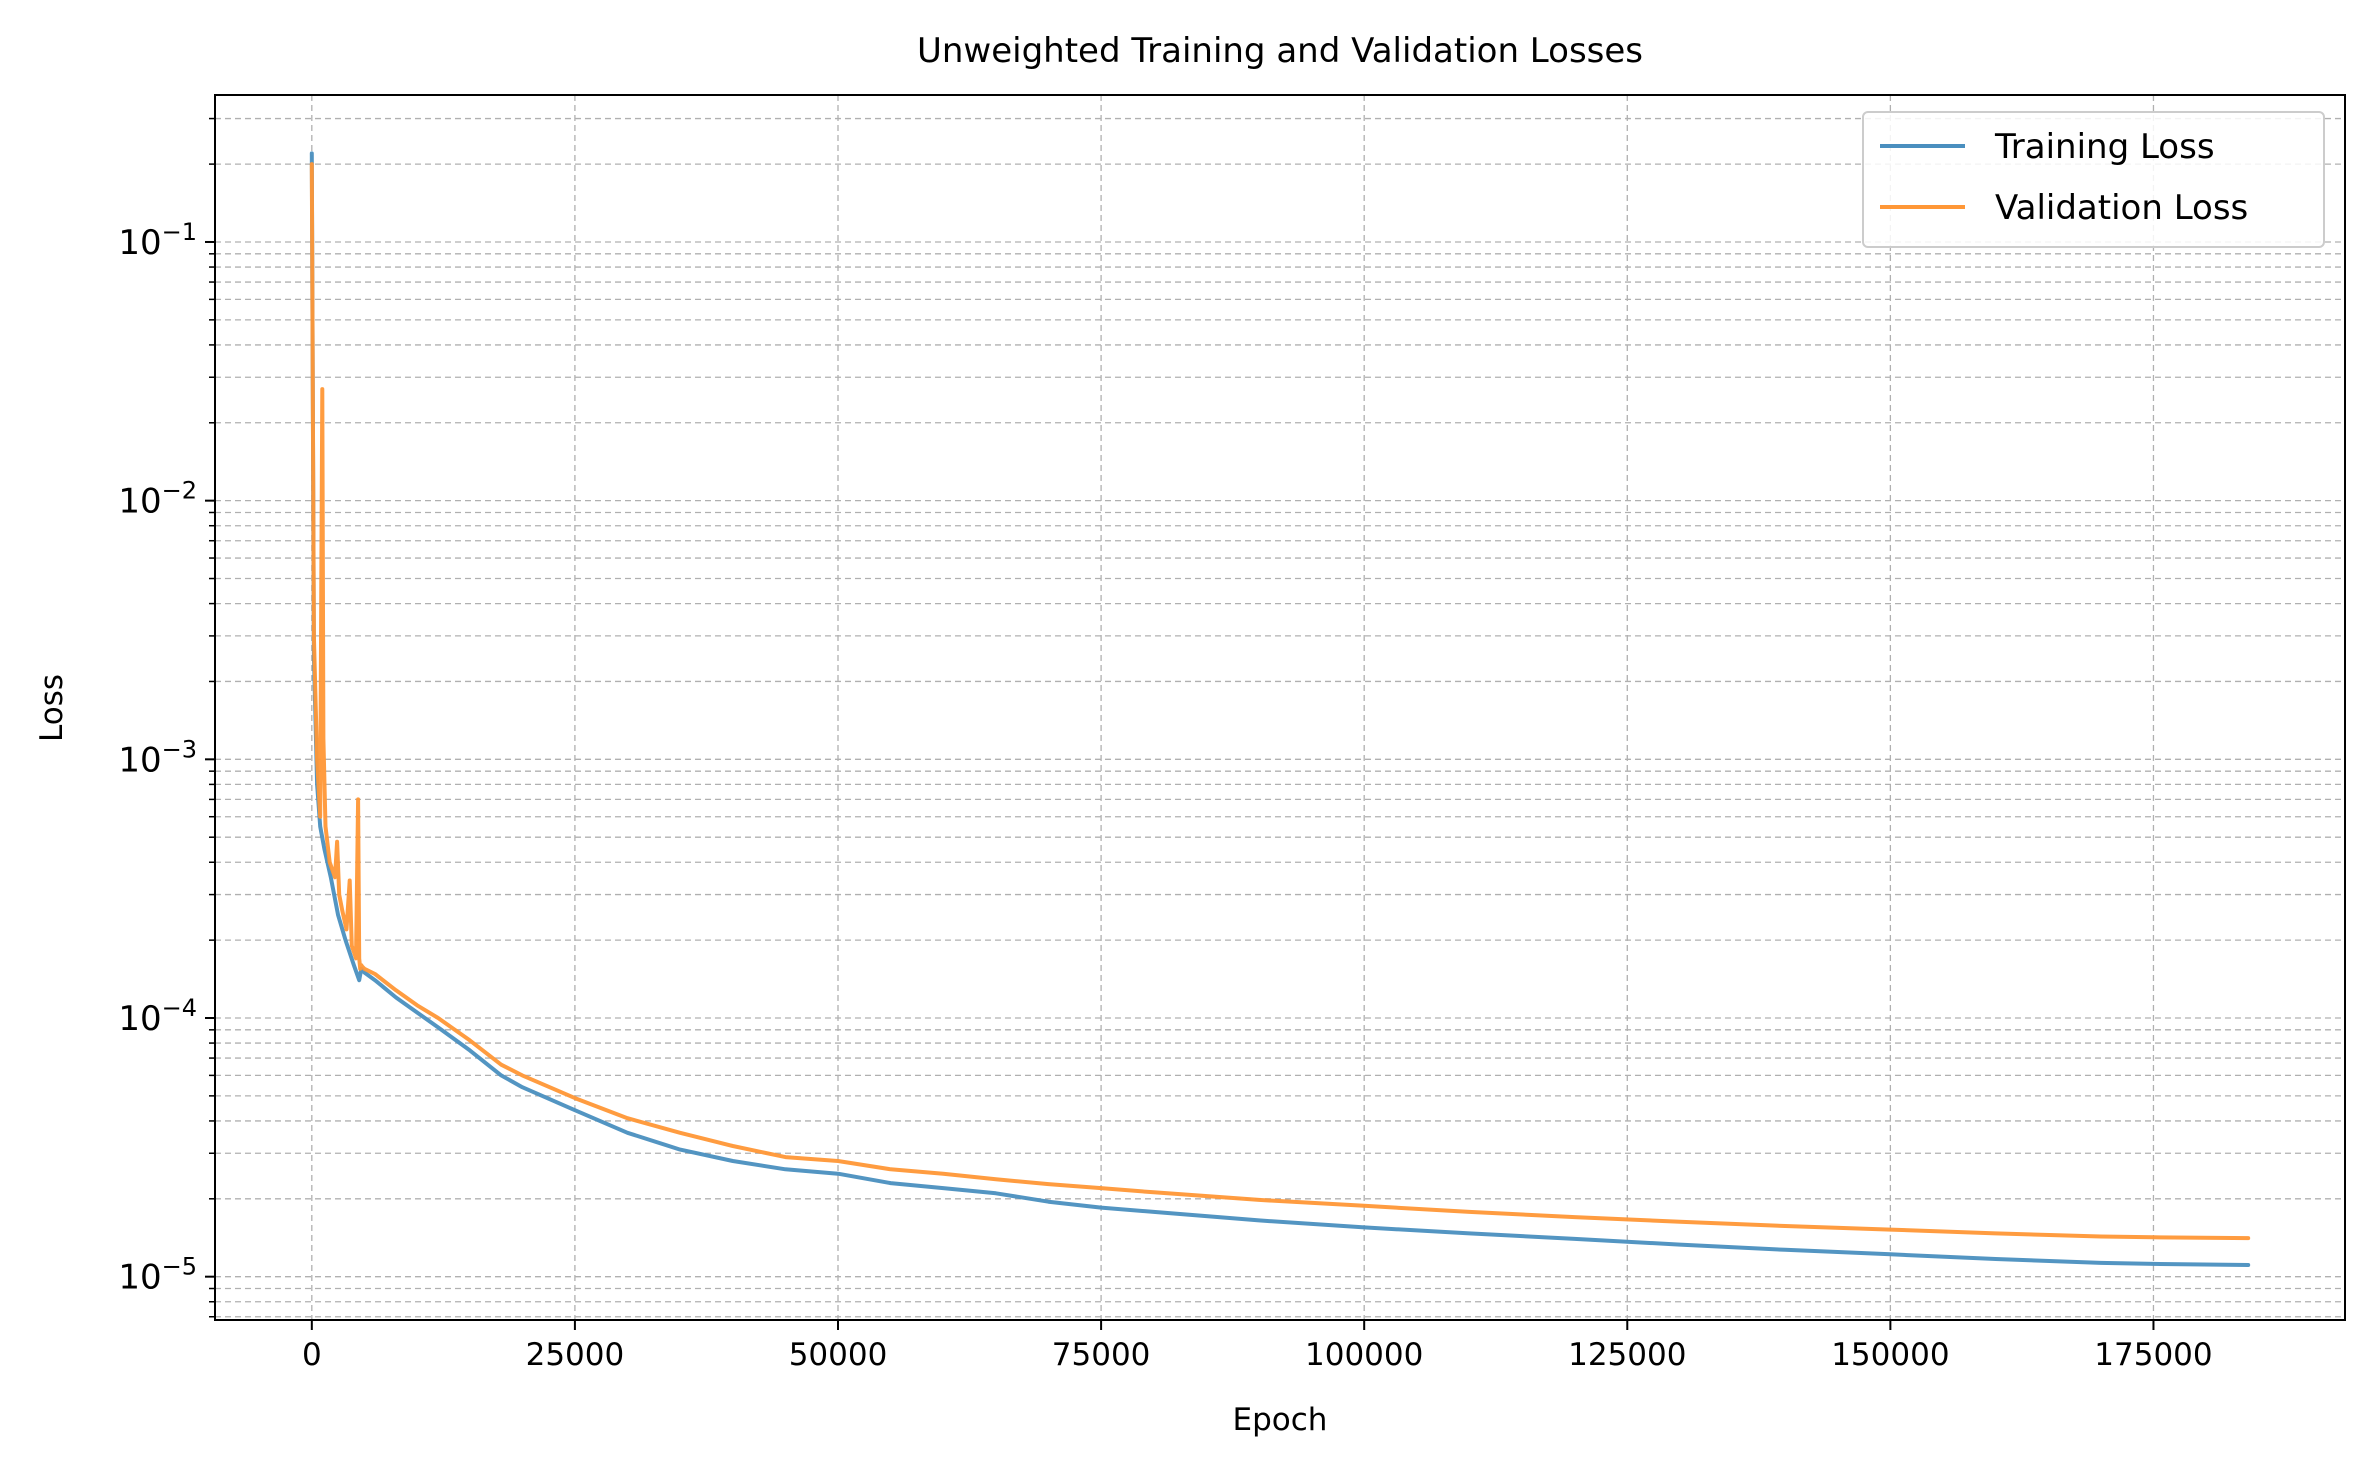 This screenshot has height=1470, width=2370. Describe the element at coordinates (1280, 1420) in the screenshot. I see `x-axis-label: Epoch` at that location.